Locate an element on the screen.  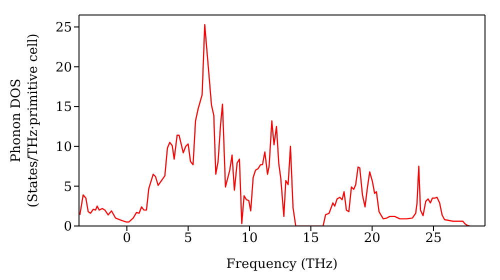
x-tick-label: 0 is located at coordinates (126, 238).